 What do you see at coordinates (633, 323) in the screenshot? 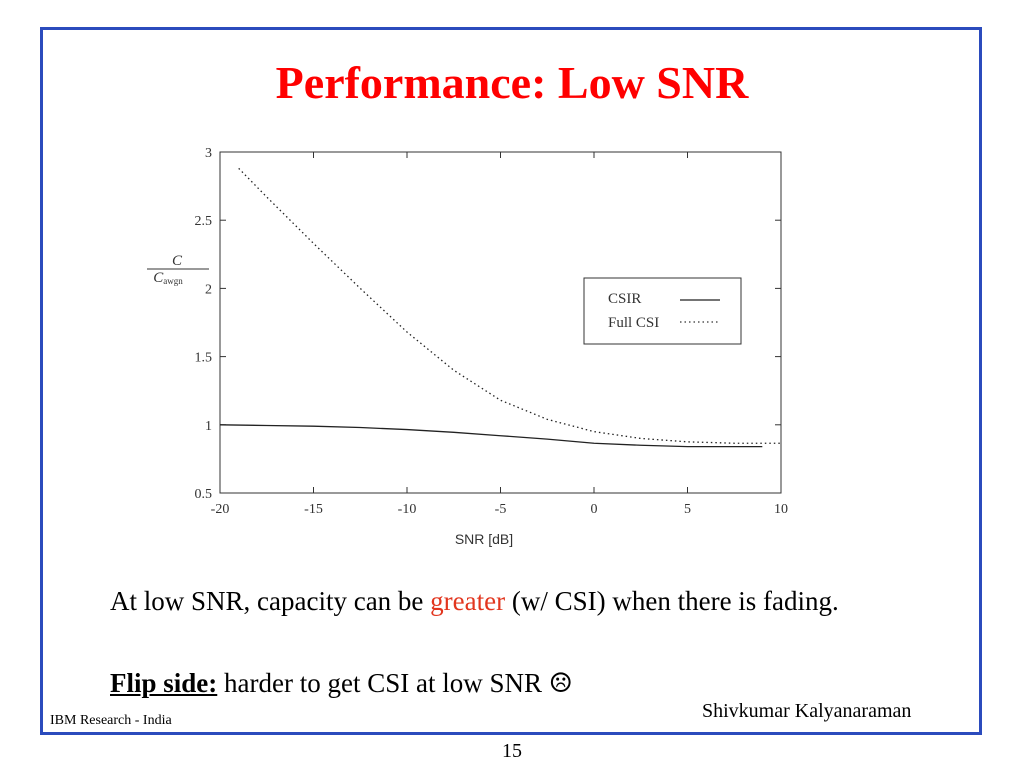
I see `legend-label-full-csi: Full CSI` at bounding box center [633, 323].